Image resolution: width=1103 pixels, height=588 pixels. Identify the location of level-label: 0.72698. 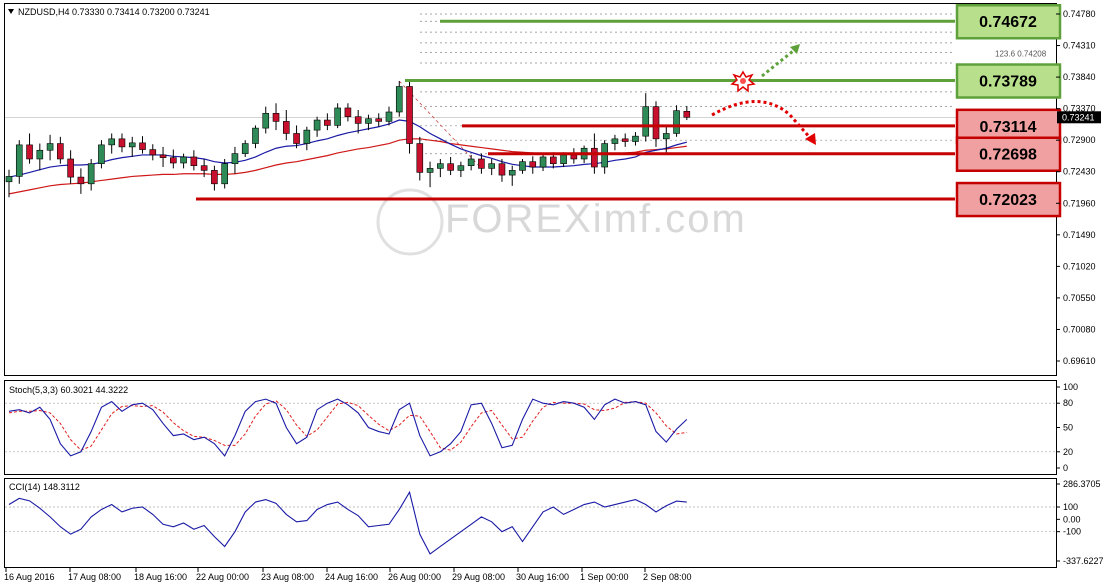
(1008, 155).